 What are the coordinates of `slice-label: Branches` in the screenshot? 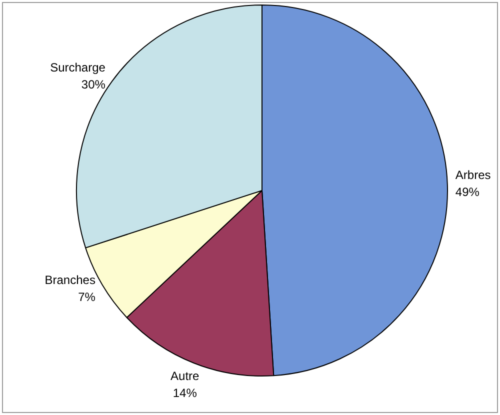 It's located at (70, 279).